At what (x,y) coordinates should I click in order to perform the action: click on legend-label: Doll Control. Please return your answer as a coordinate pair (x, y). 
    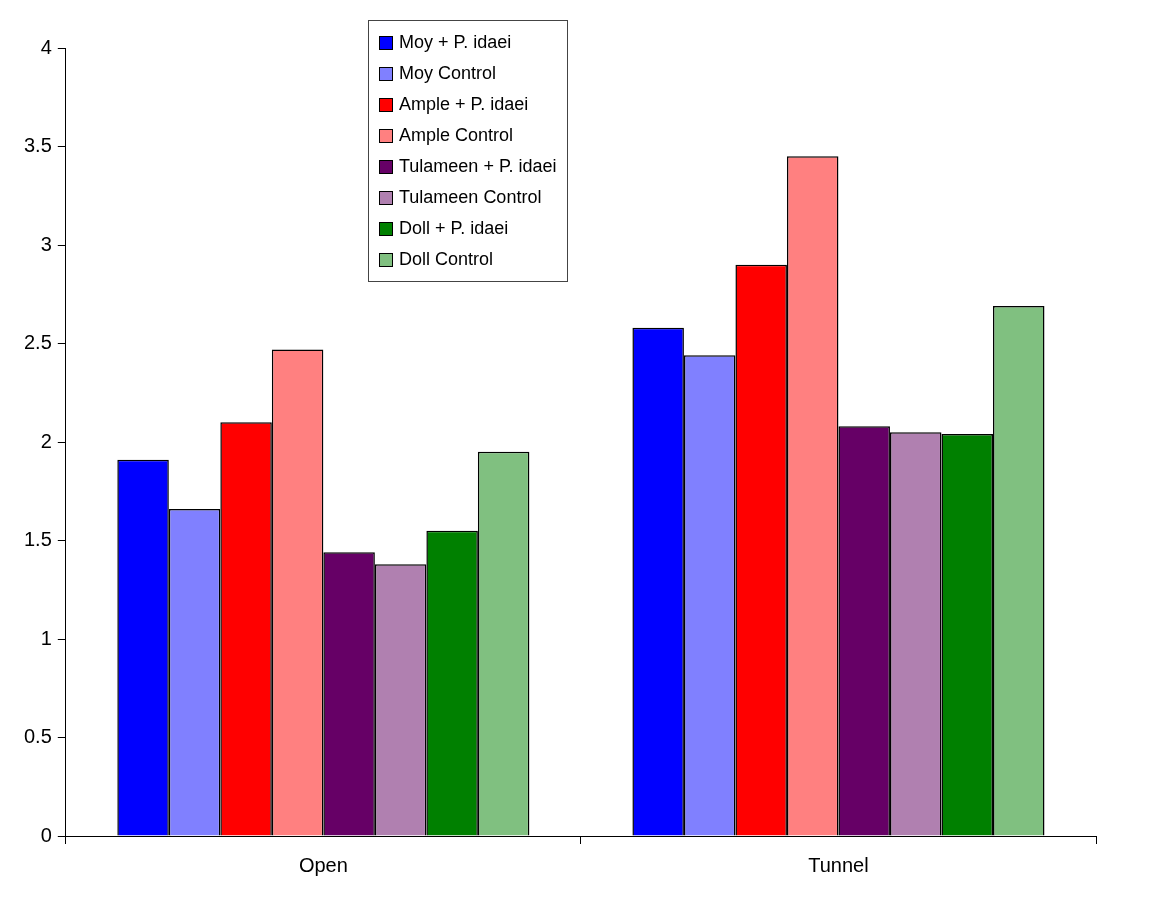
    Looking at the image, I should click on (446, 259).